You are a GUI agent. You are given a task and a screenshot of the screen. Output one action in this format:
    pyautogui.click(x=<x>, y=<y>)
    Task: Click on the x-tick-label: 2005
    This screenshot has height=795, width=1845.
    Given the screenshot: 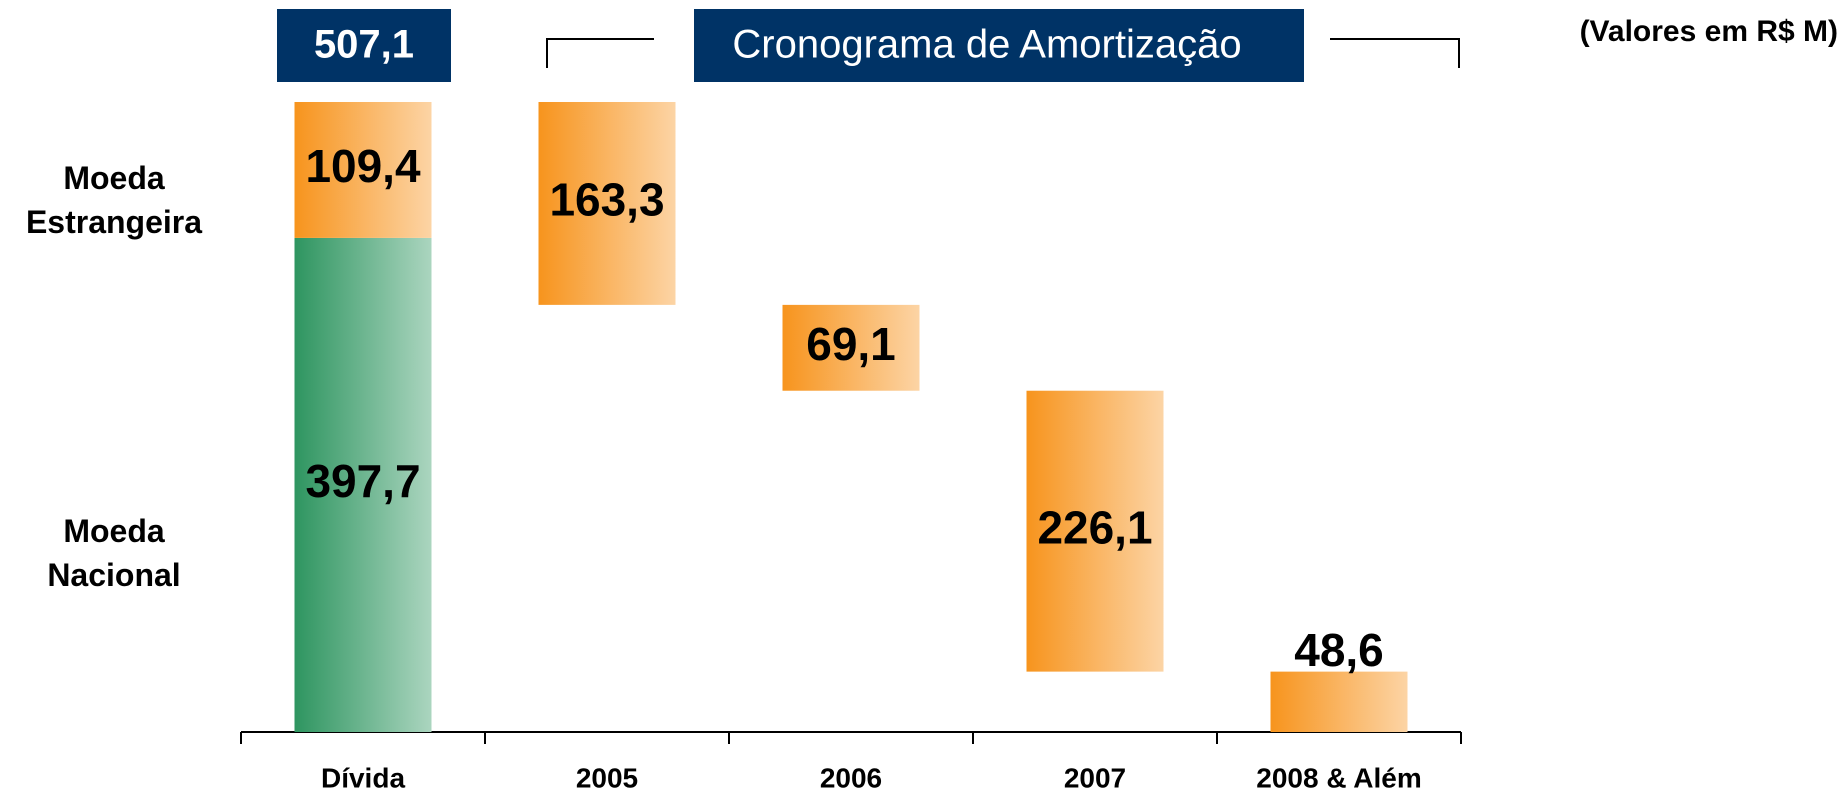 What is the action you would take?
    pyautogui.click(x=607, y=777)
    